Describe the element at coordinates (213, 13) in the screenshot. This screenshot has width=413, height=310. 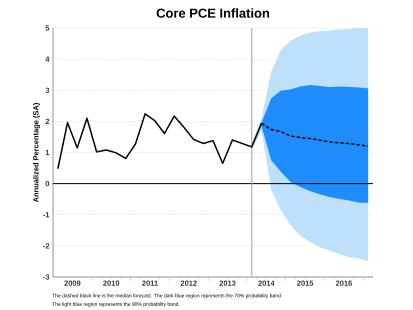
I see `chart-title: Core PCE Inflation` at that location.